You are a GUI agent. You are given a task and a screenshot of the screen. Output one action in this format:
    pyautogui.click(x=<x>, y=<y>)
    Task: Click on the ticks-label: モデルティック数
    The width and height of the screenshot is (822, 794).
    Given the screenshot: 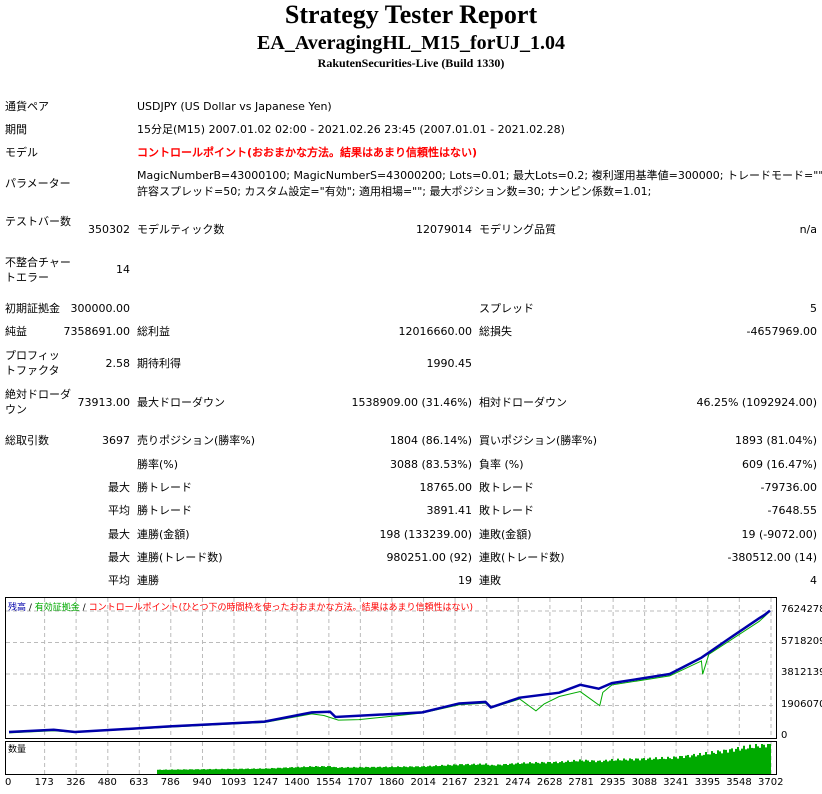 What is the action you would take?
    pyautogui.click(x=181, y=229)
    